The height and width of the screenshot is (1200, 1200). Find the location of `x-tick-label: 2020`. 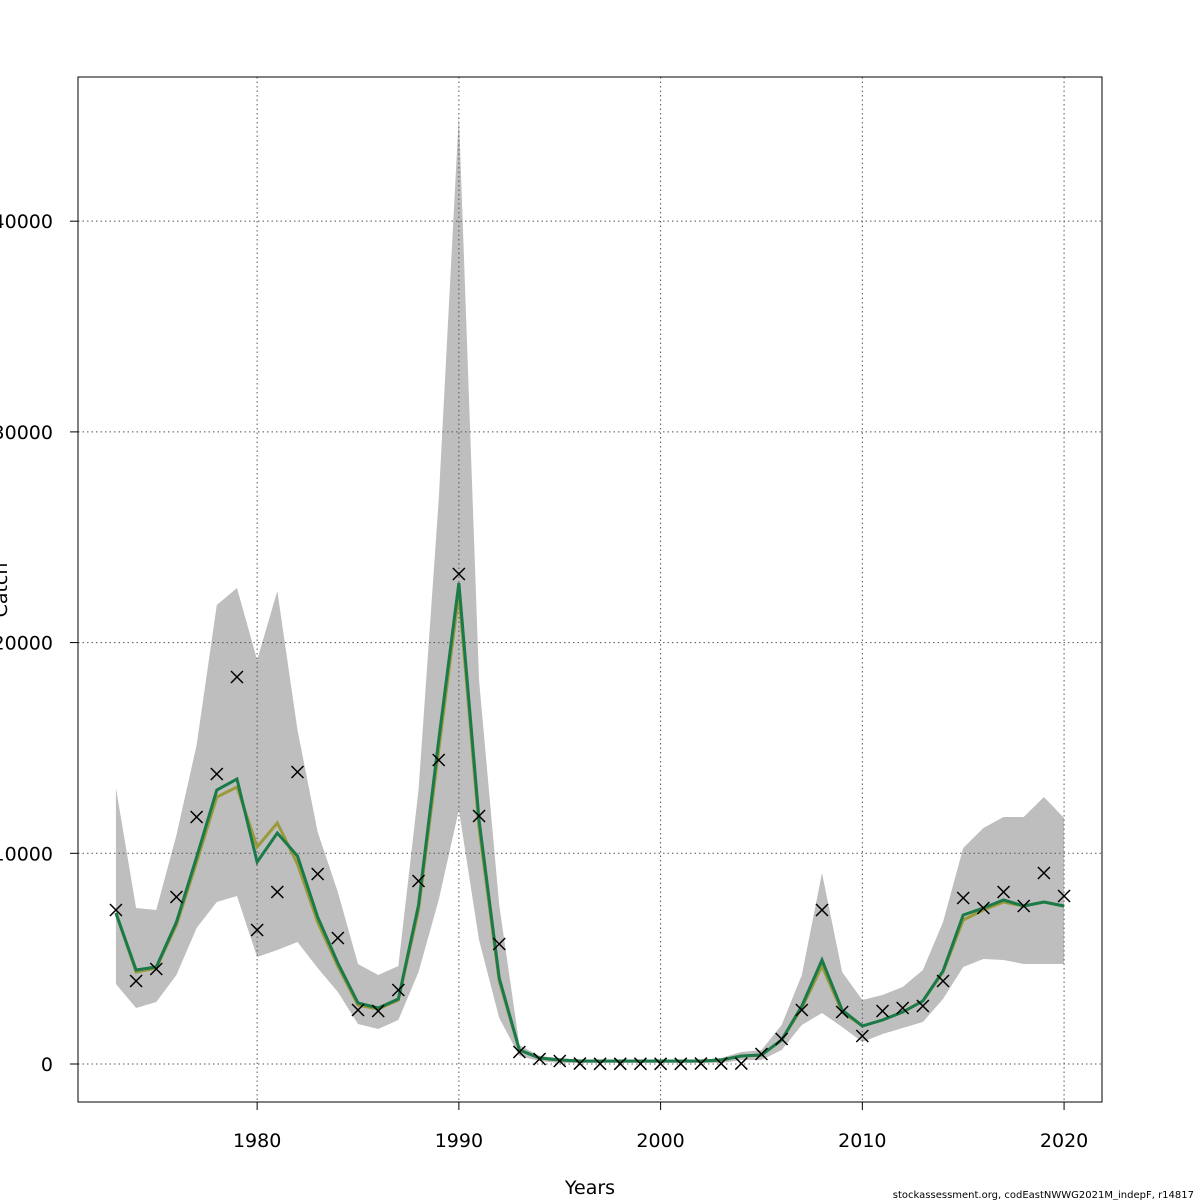

x-tick-label: 2020 is located at coordinates (1064, 1141).